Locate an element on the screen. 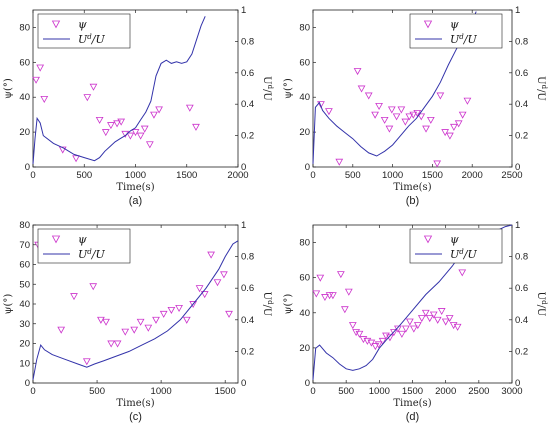 The height and width of the screenshot is (430, 550). y-left-tick-label: 30 is located at coordinates (24, 324).